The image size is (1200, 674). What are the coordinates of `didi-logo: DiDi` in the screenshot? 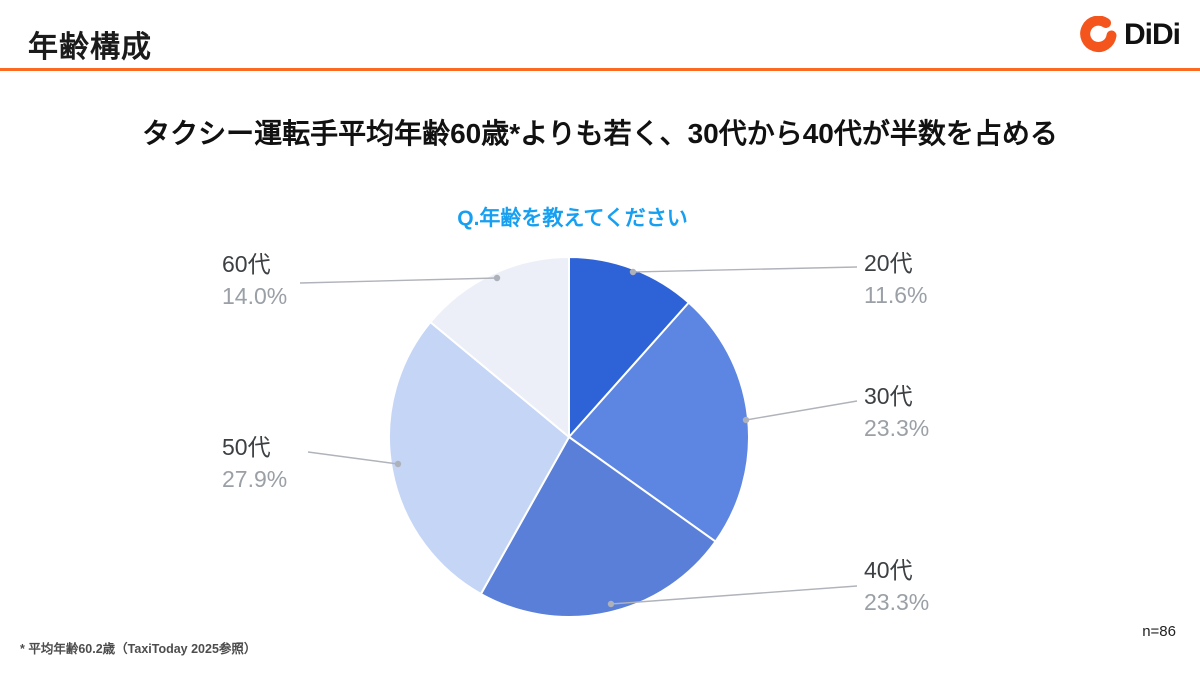 It's located at (1130, 35).